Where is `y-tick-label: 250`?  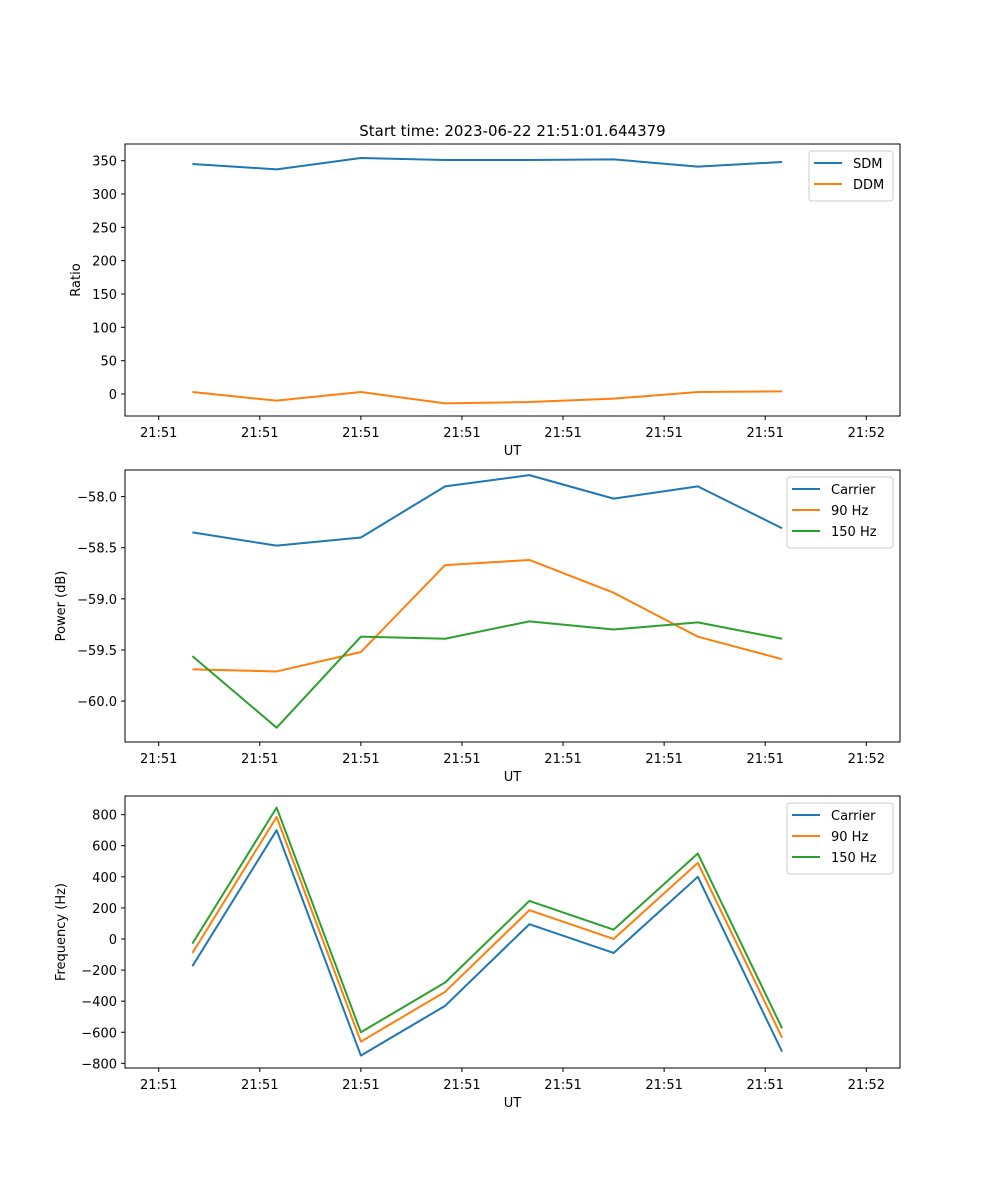
y-tick-label: 250 is located at coordinates (104, 228).